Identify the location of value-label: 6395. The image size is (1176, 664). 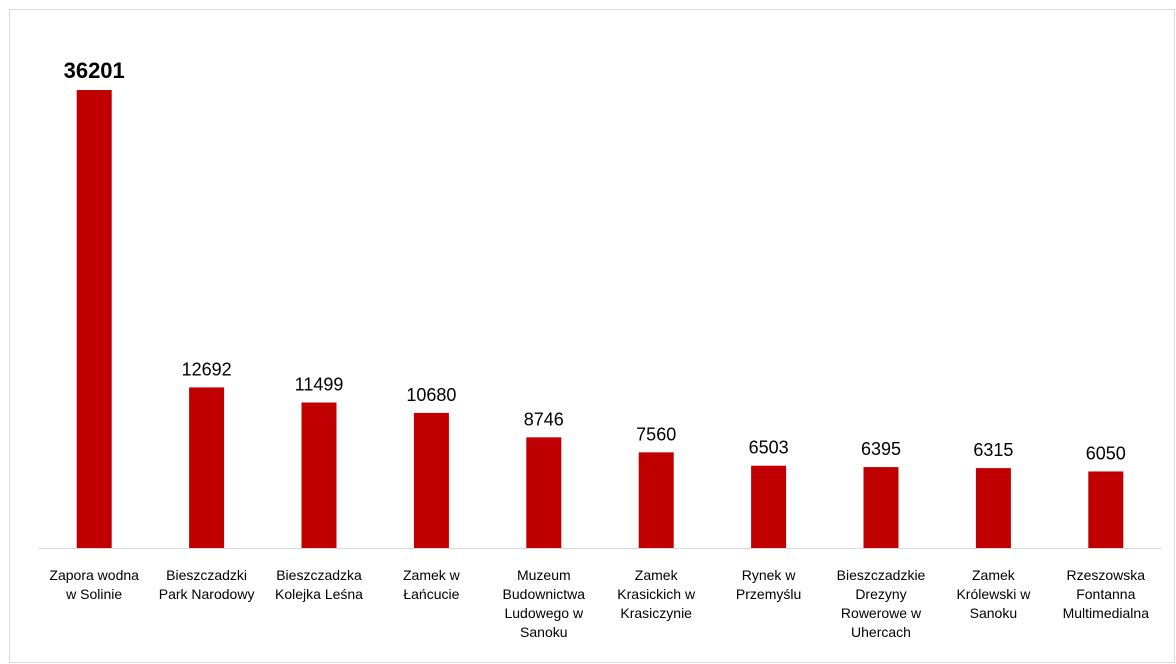
(881, 449).